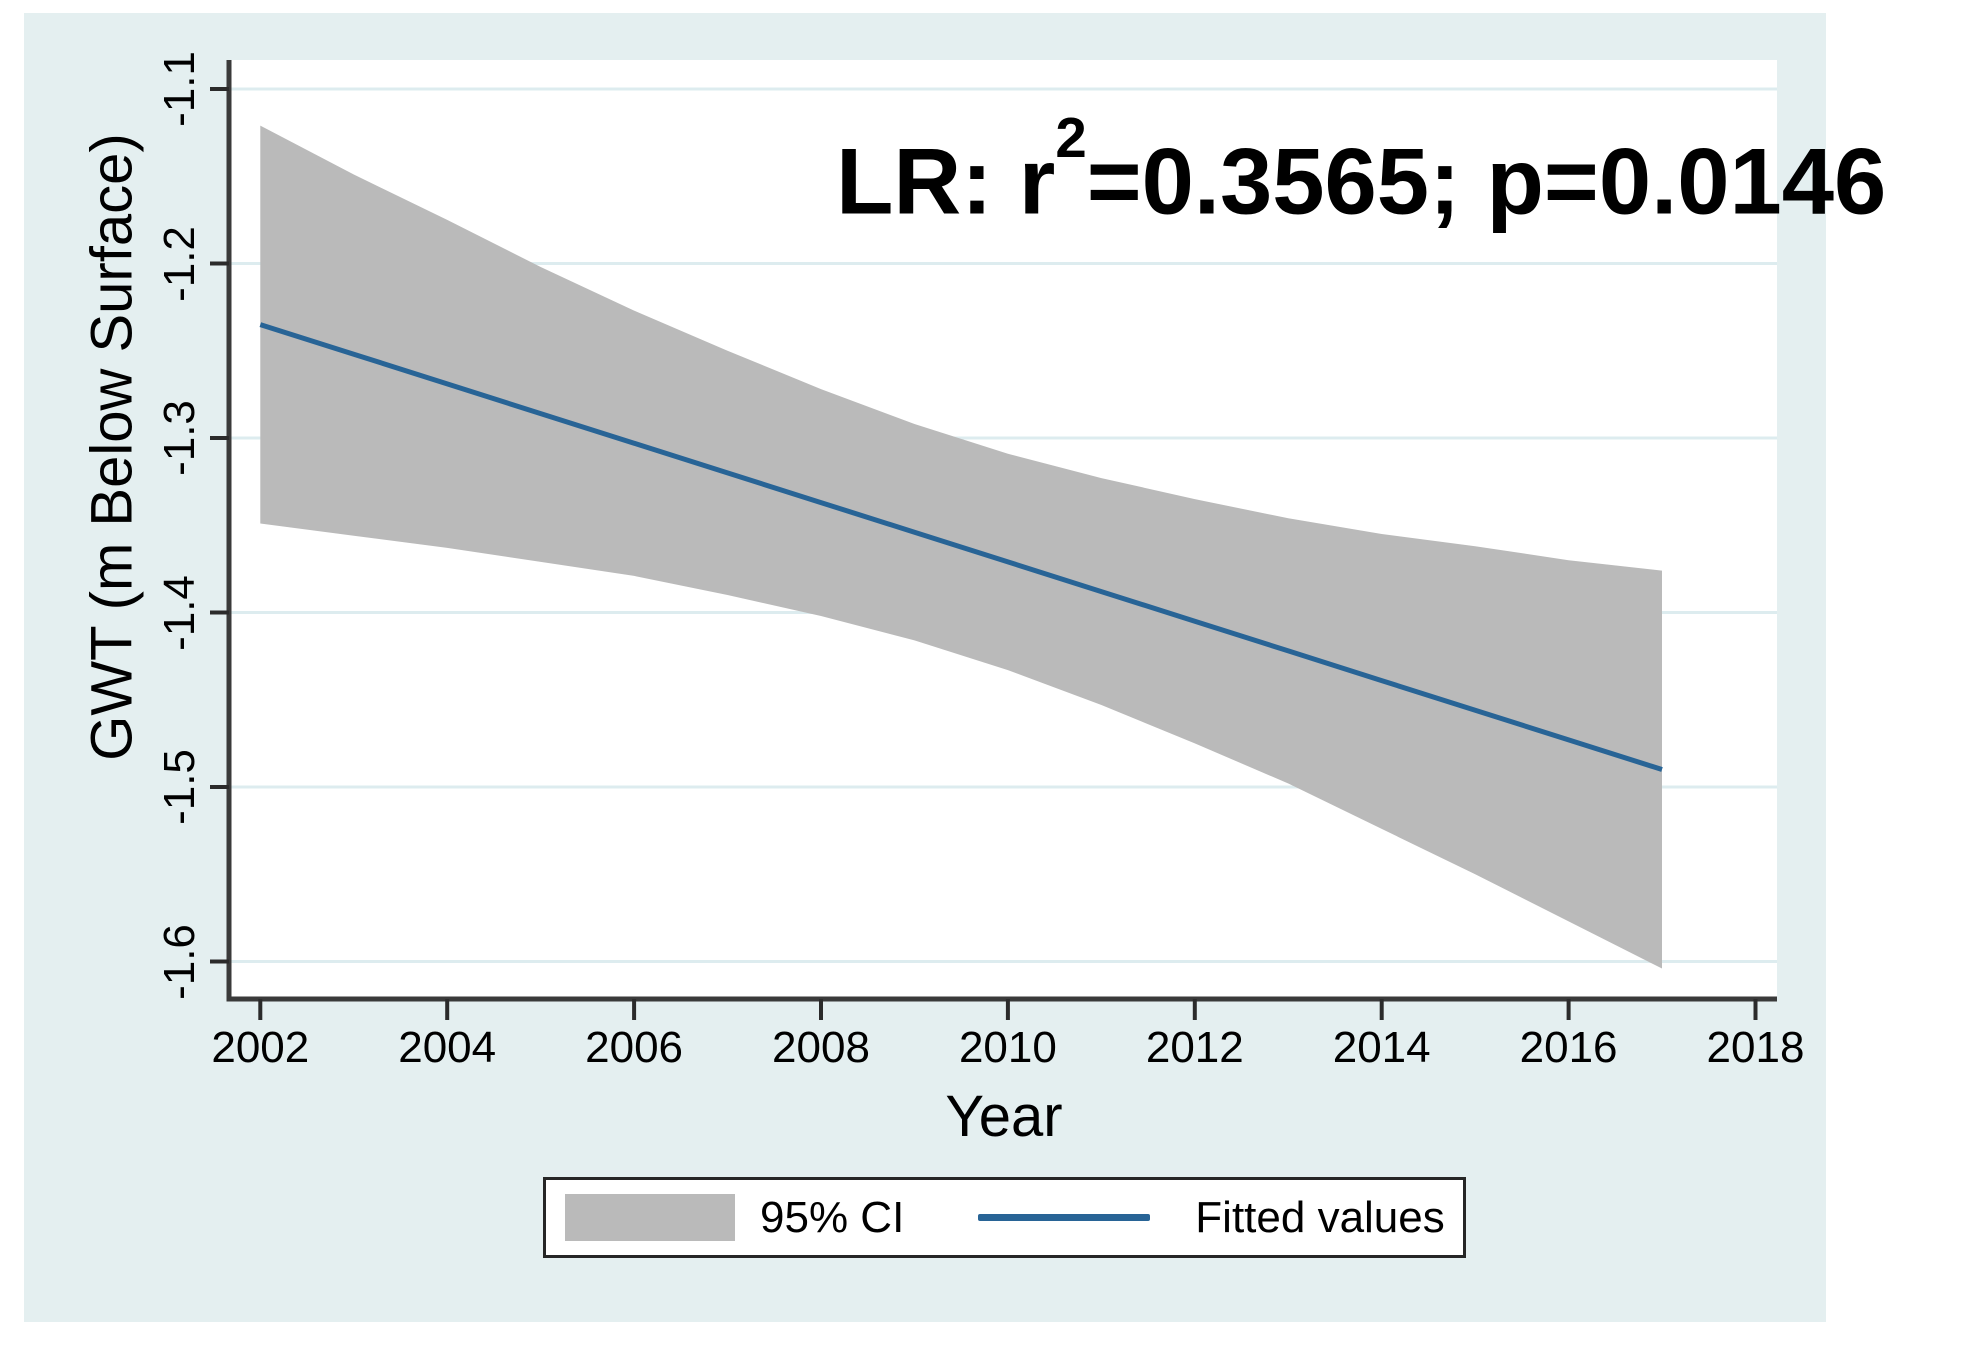 Image resolution: width=1970 pixels, height=1349 pixels. I want to click on y-tick-label--1.4: -1.4, so click(179, 612).